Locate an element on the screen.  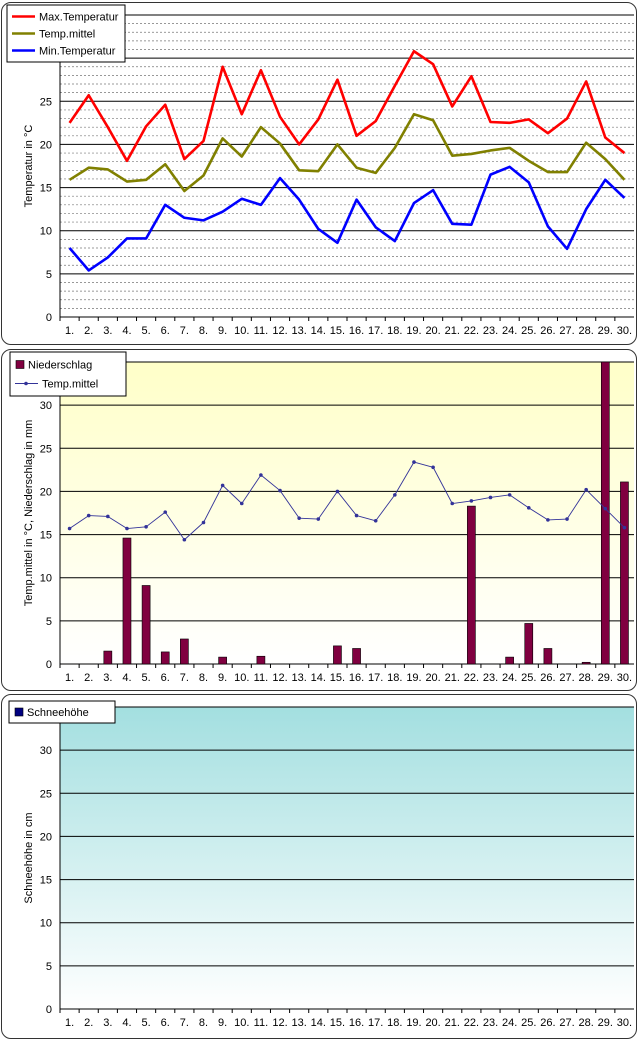
legend-label: Schneehöhe is located at coordinates (58, 713).